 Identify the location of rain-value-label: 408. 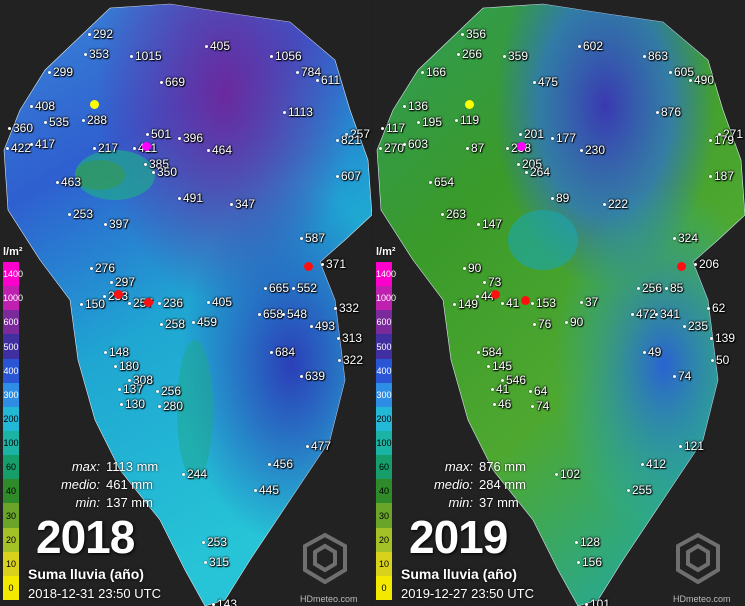
(42, 106).